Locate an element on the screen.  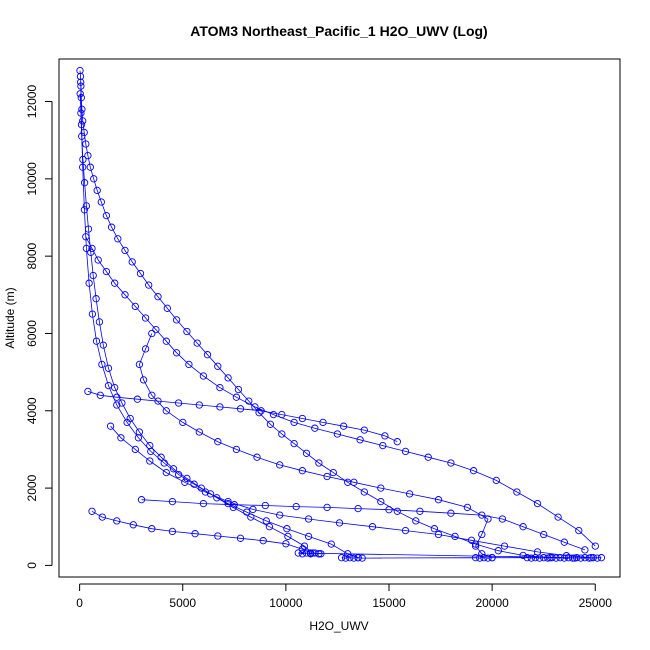
x-tick-label: 25000 is located at coordinates (596, 603).